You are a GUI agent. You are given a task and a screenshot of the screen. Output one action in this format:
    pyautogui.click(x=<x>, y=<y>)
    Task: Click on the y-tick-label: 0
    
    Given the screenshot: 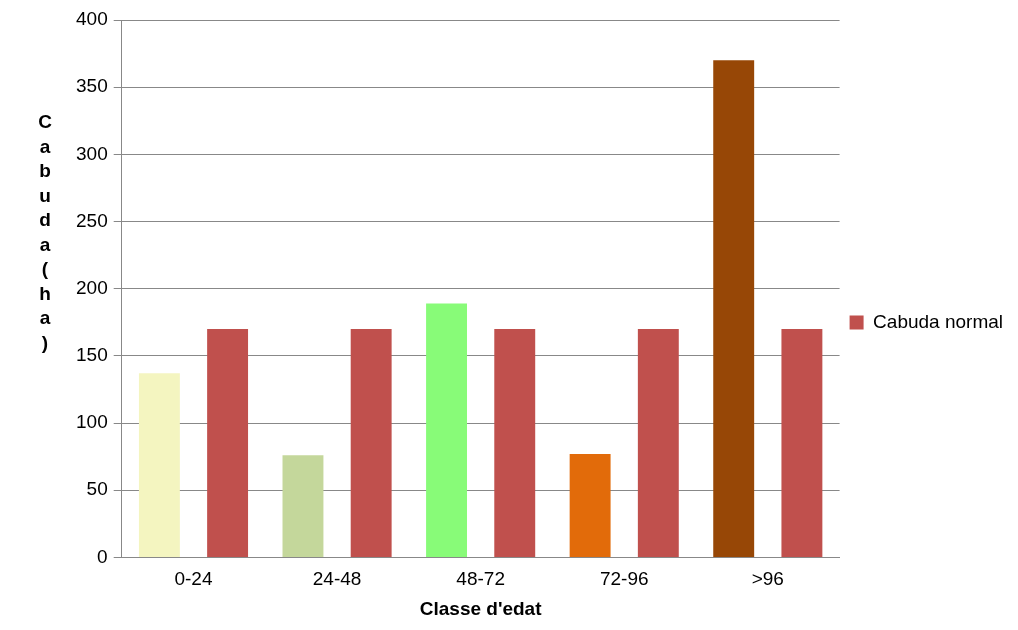 What is the action you would take?
    pyautogui.click(x=102, y=556)
    